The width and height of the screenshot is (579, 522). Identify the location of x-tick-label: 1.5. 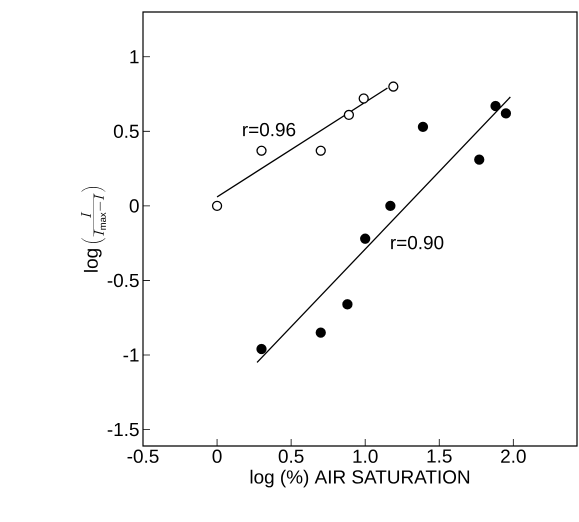
(440, 456).